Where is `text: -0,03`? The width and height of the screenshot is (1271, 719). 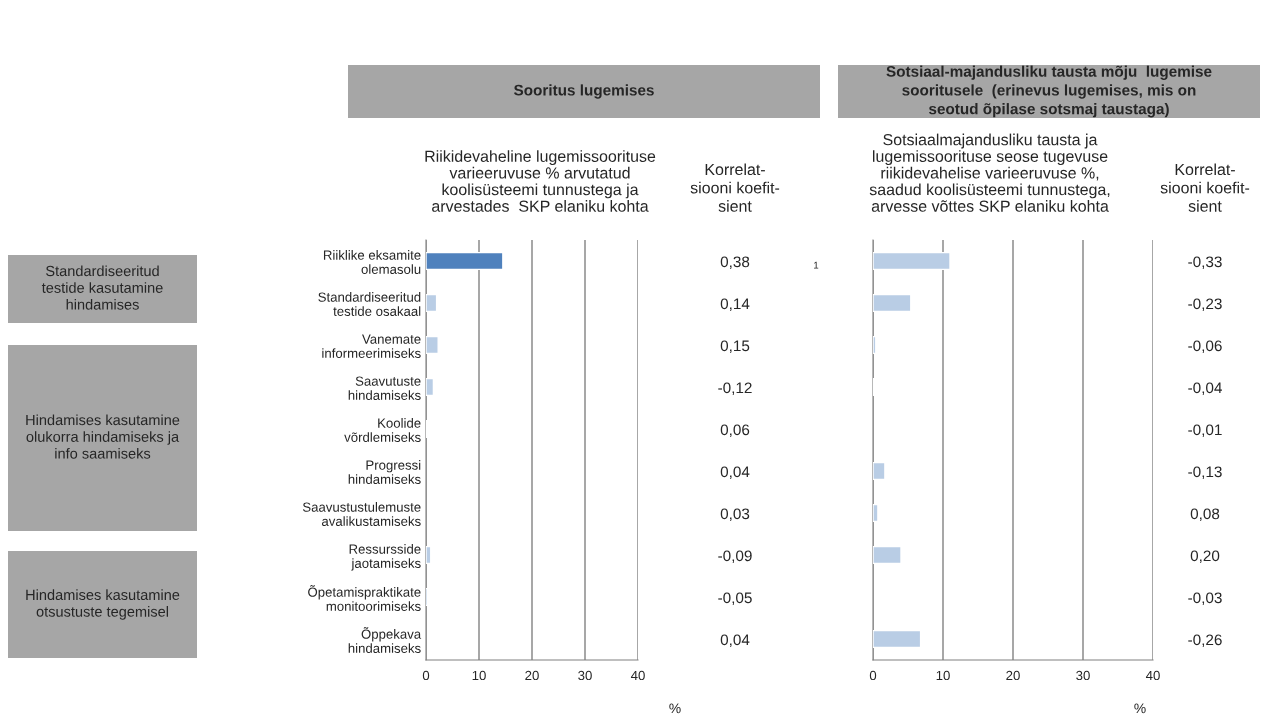
text: -0,03 is located at coordinates (1205, 599).